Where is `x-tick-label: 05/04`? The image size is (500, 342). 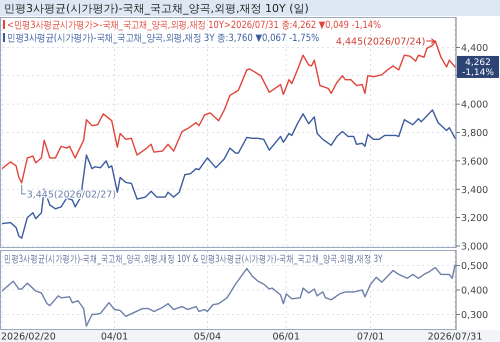 x-tick-label: 05/04 is located at coordinates (208, 337).